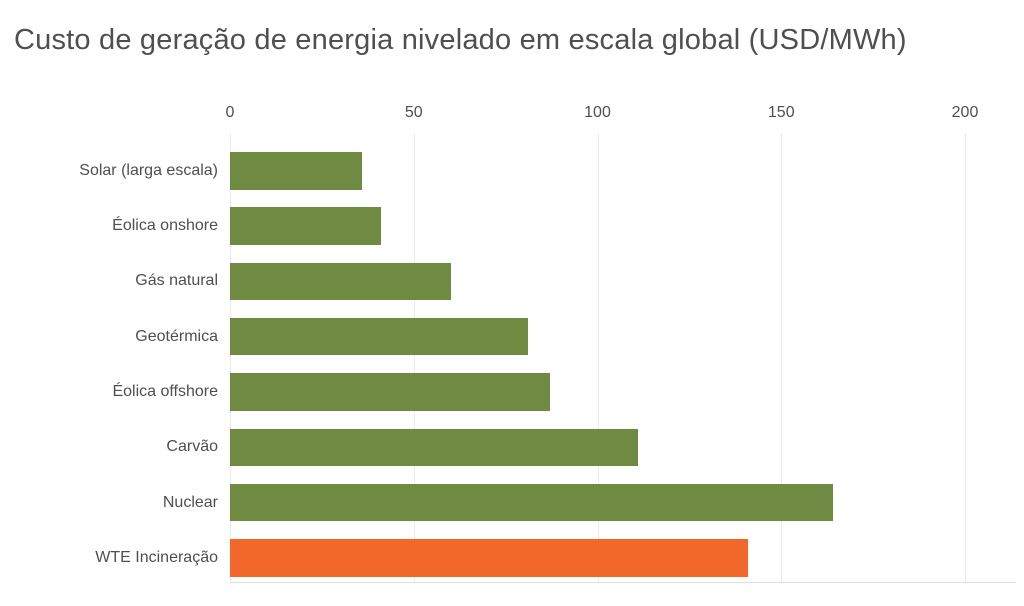 The height and width of the screenshot is (606, 1024). I want to click on y-axis-label-nuclear: Nuclear, so click(190, 502).